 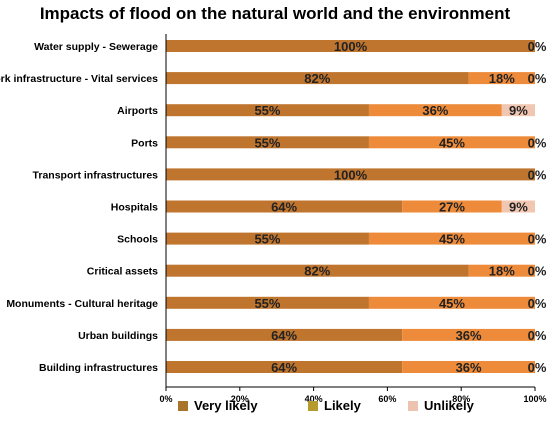 What do you see at coordinates (118, 336) in the screenshot?
I see `category-label: Urban buildings` at bounding box center [118, 336].